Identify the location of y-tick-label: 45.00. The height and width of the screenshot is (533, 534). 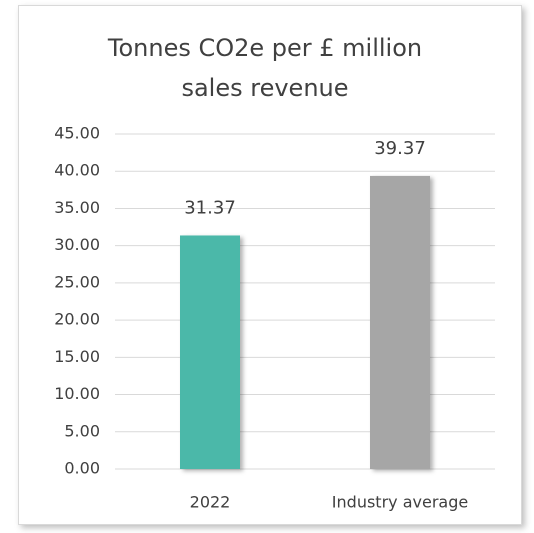
(77, 133).